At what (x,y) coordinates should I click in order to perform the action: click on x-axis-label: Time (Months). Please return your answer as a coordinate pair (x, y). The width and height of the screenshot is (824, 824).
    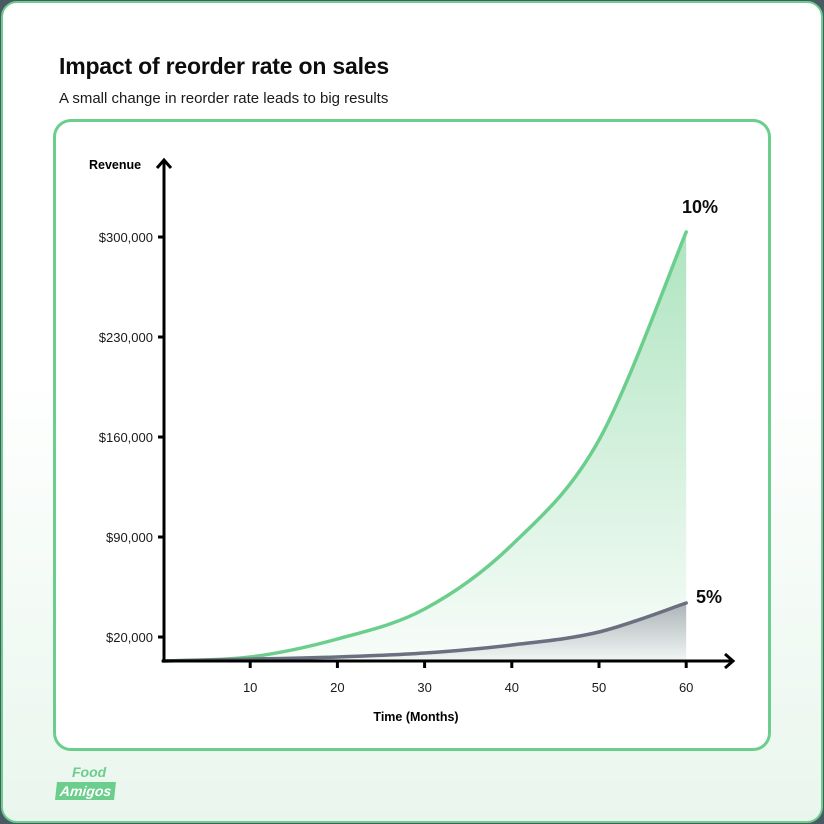
    Looking at the image, I should click on (415, 717).